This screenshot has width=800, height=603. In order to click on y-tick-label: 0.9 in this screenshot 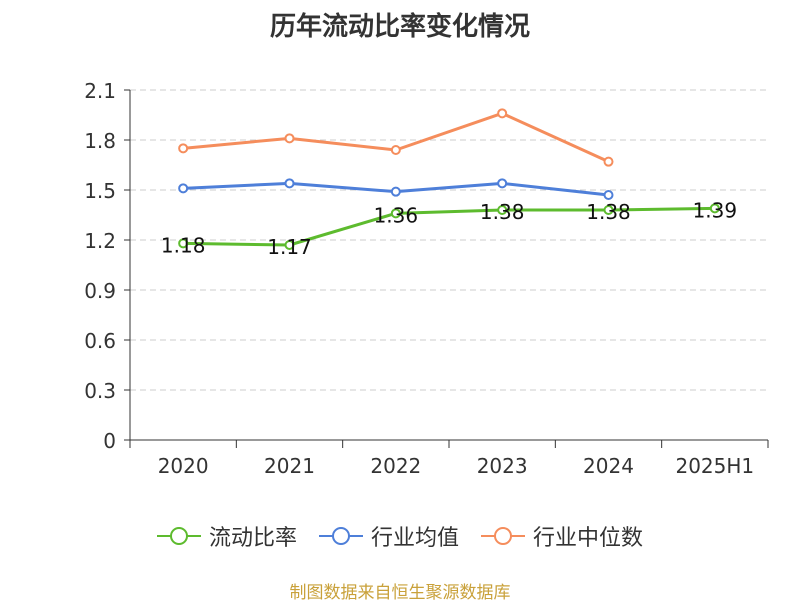, I will do `click(100, 291)`.